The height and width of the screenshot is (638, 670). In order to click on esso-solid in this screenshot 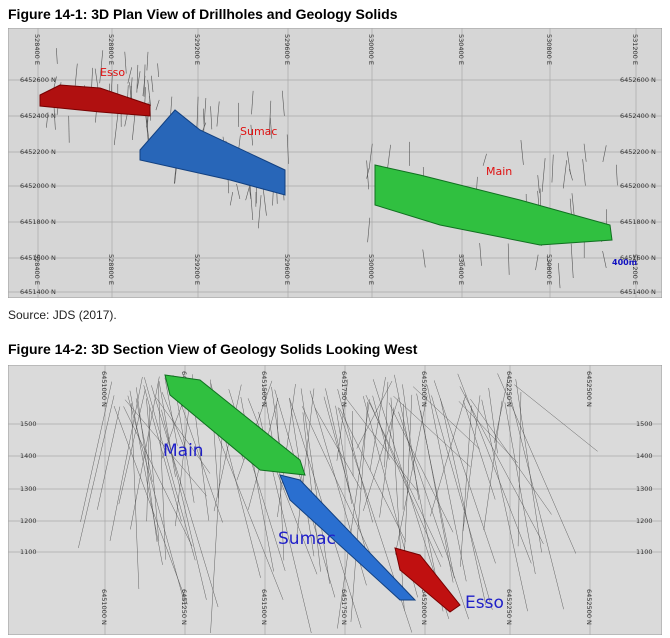, I will do `click(427, 580)`.